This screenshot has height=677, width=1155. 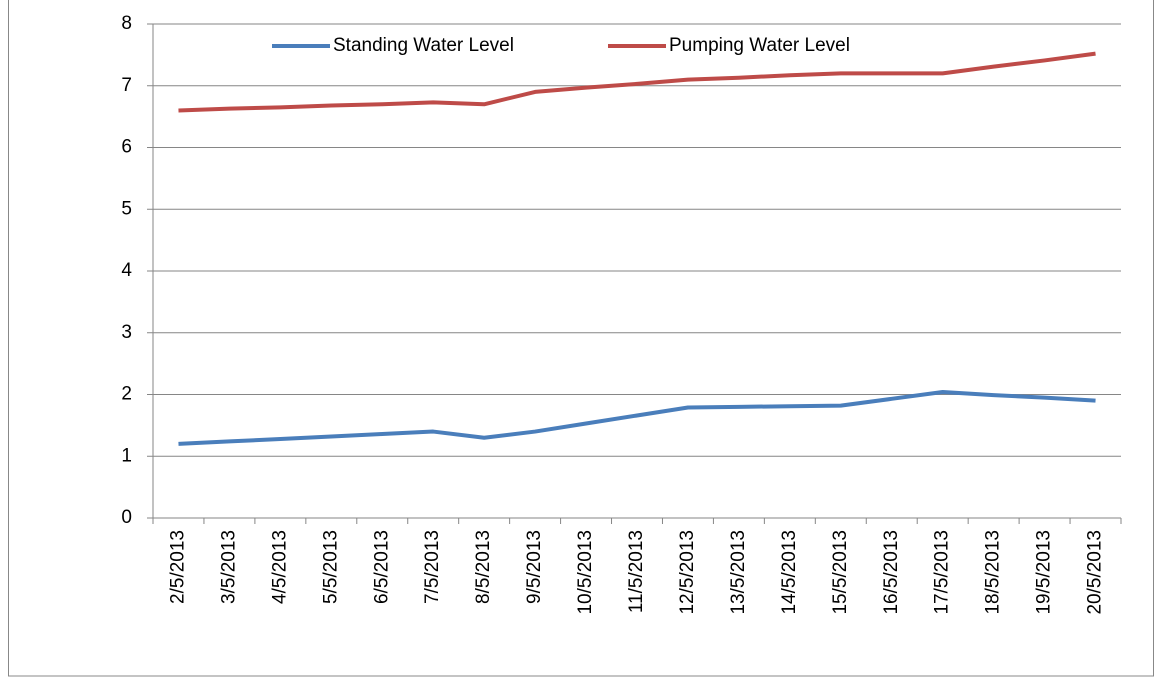 What do you see at coordinates (1044, 572) in the screenshot?
I see `x-tick-label: 19/5/2013` at bounding box center [1044, 572].